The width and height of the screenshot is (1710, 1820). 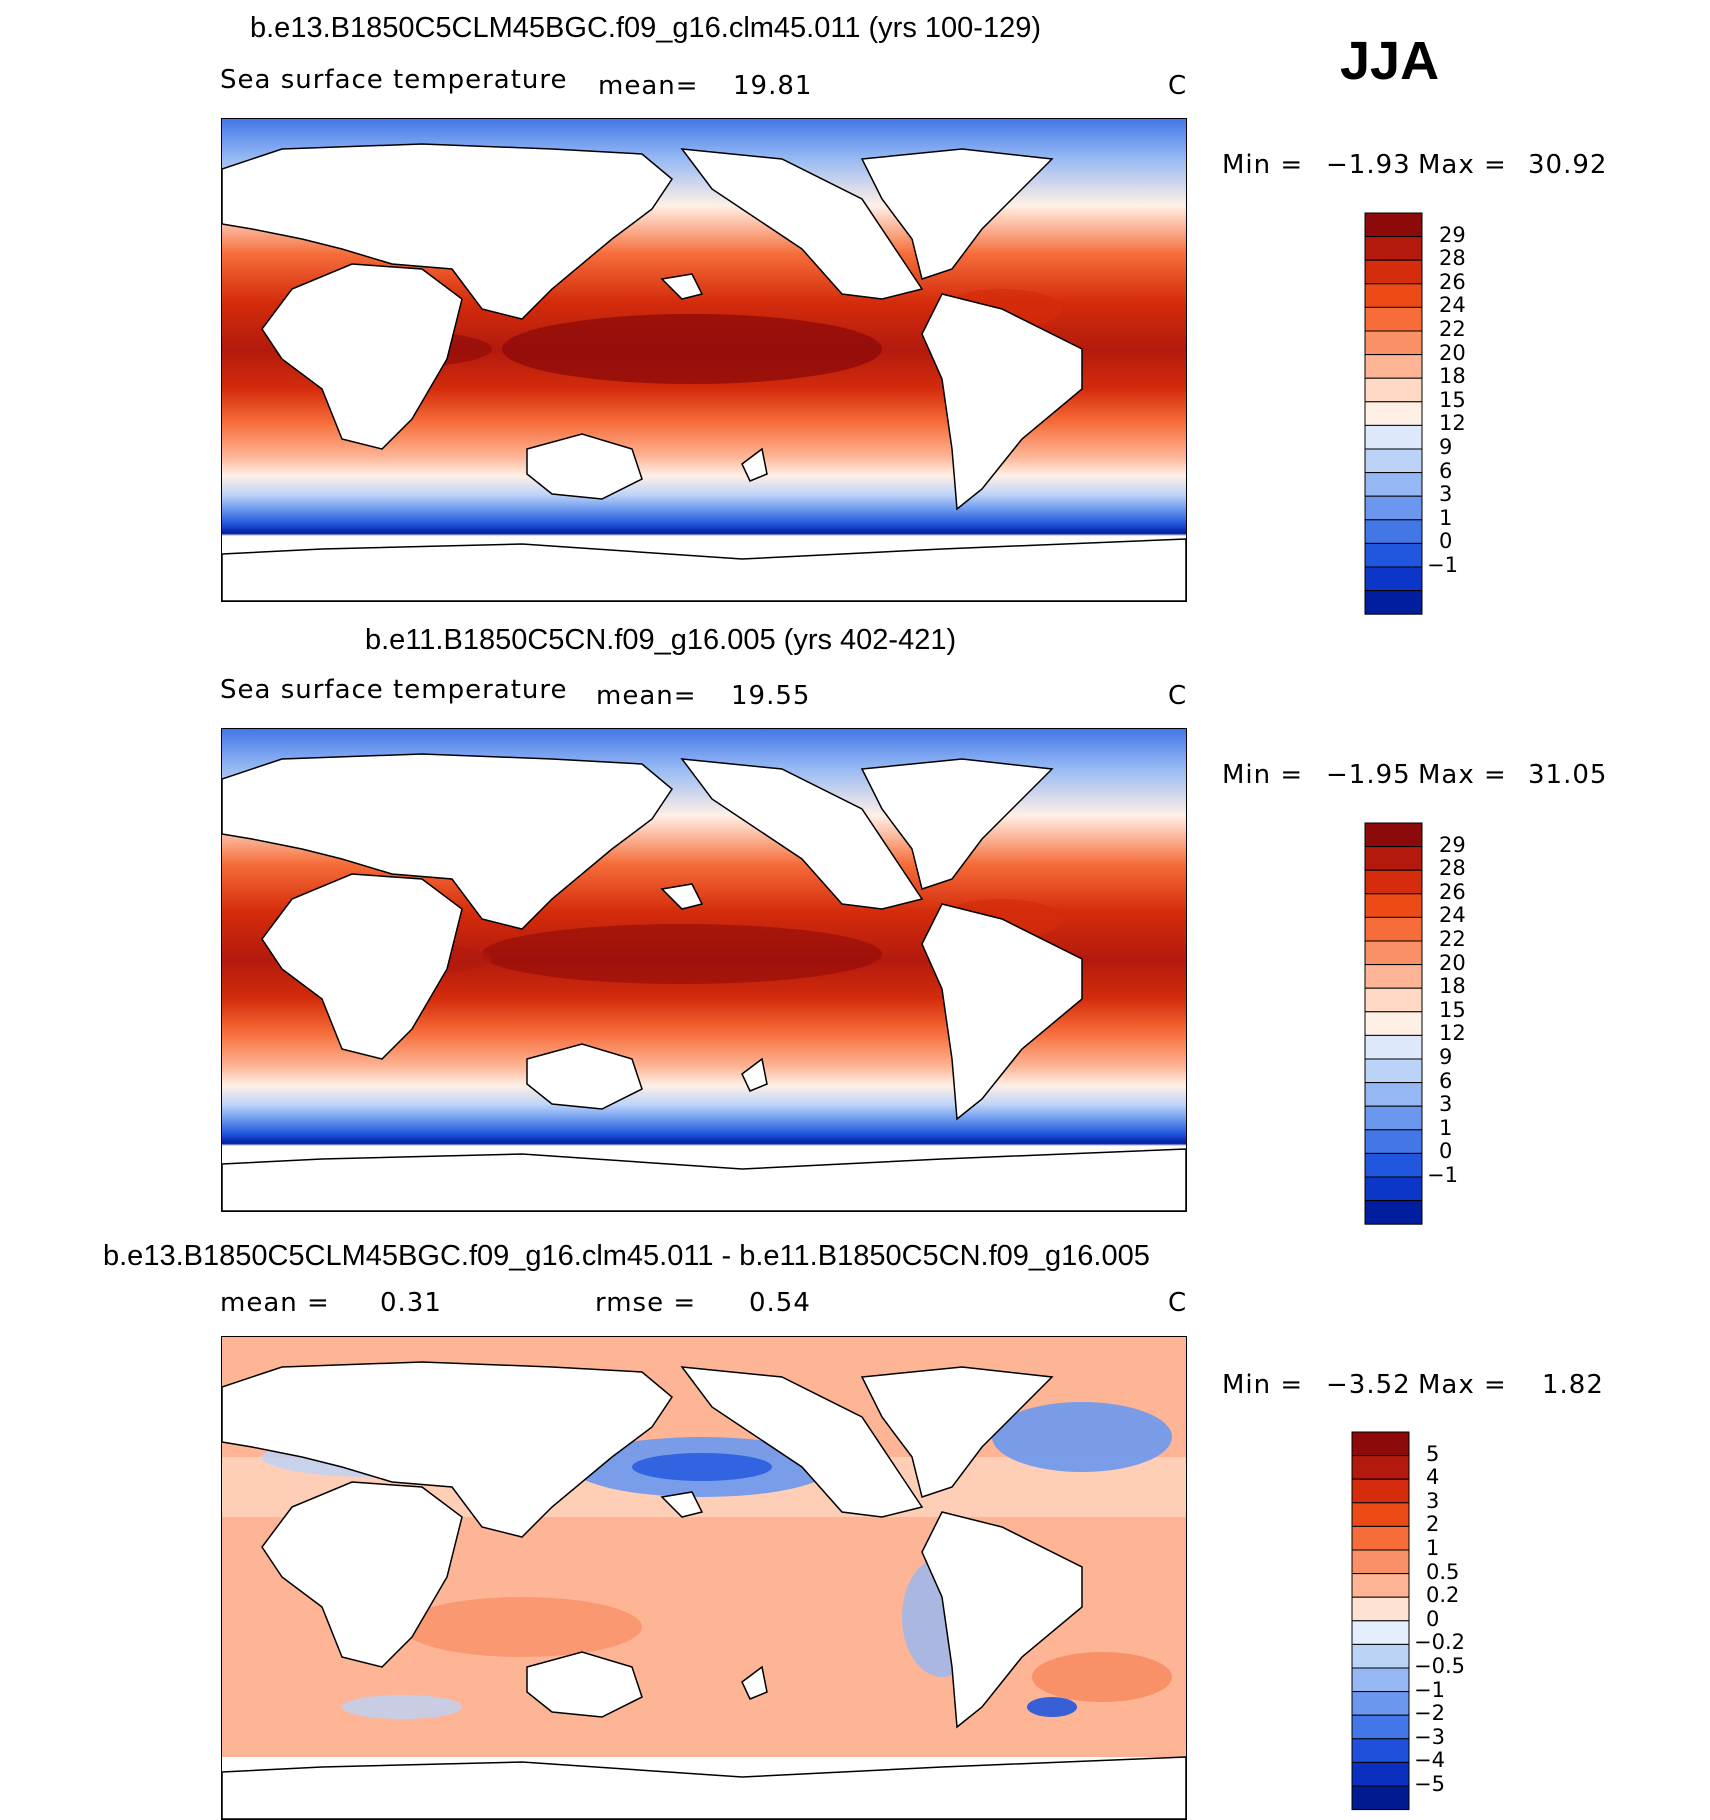 I want to click on colorbar-tick-label: −0.2, so click(x=1439, y=1642).